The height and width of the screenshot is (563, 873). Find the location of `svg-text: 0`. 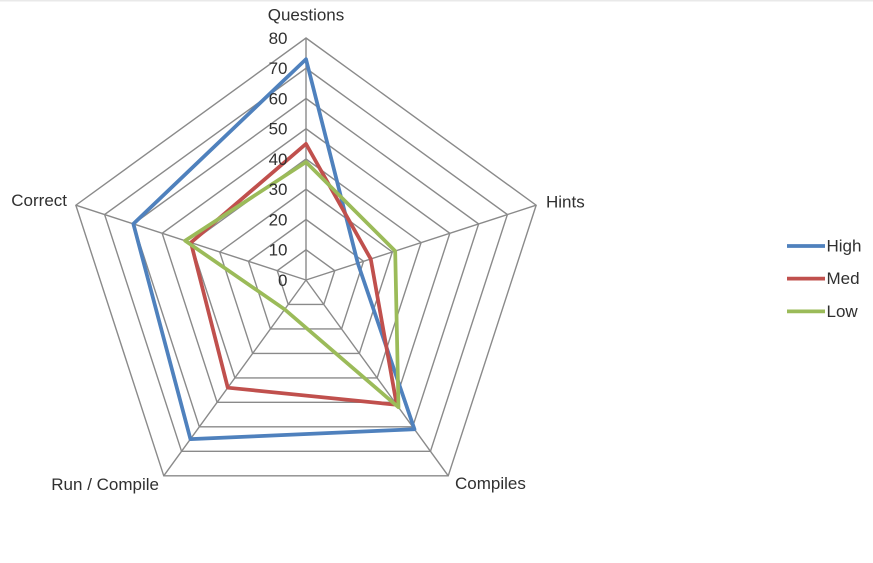

svg-text: 0 is located at coordinates (282, 280).